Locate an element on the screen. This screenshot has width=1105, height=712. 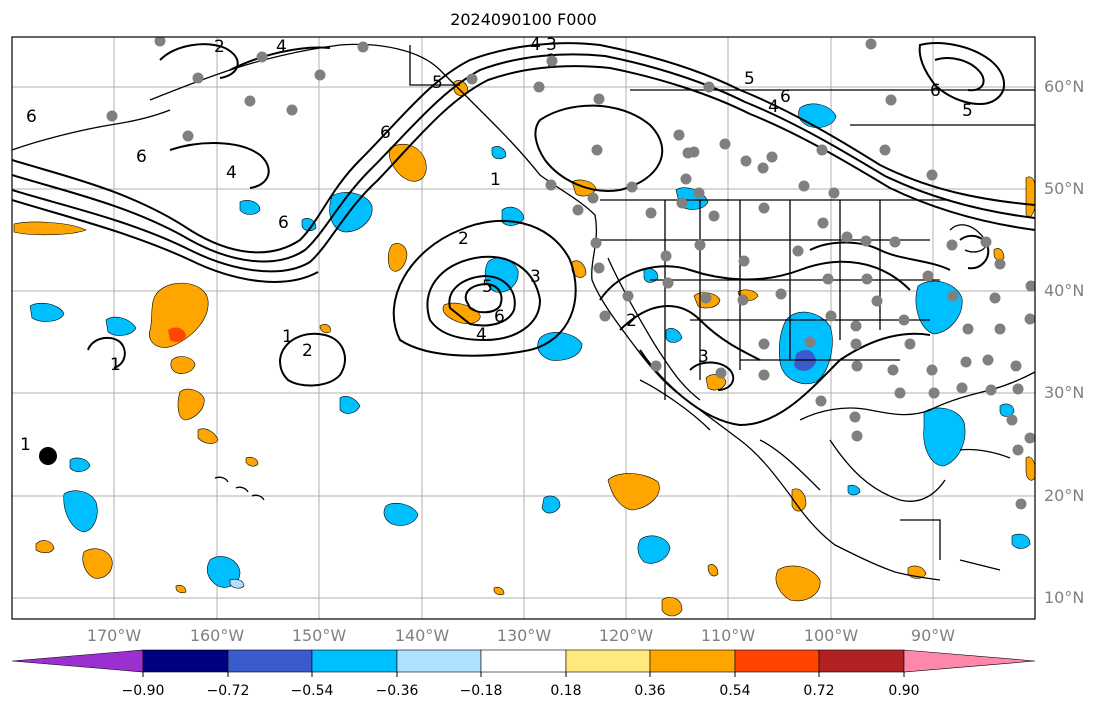
colorbar-tick-label: 0.90 is located at coordinates (904, 691).